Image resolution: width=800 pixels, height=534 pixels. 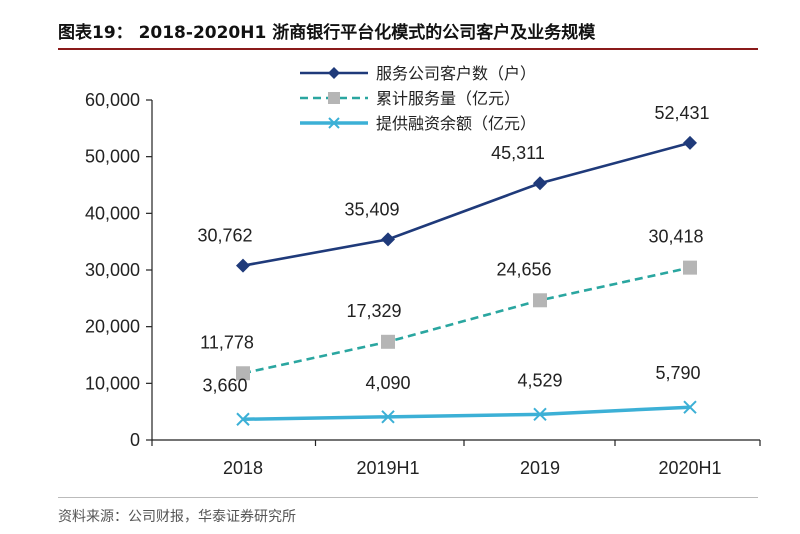 What do you see at coordinates (112, 327) in the screenshot?
I see `y-tick-label: 20,000` at bounding box center [112, 327].